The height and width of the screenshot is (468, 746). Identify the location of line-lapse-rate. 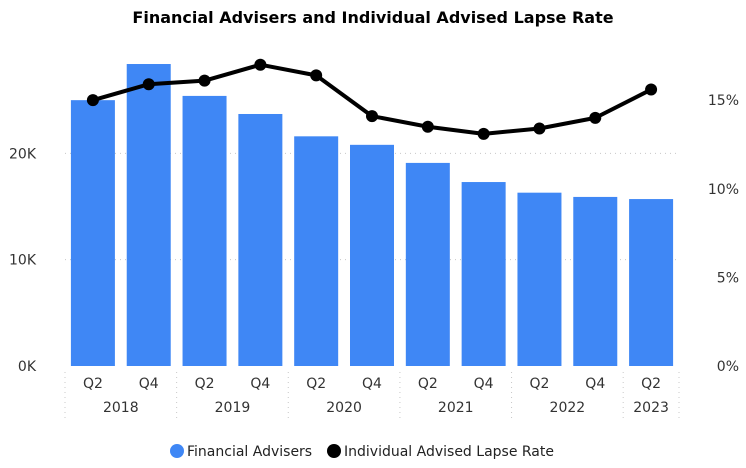
(372, 99).